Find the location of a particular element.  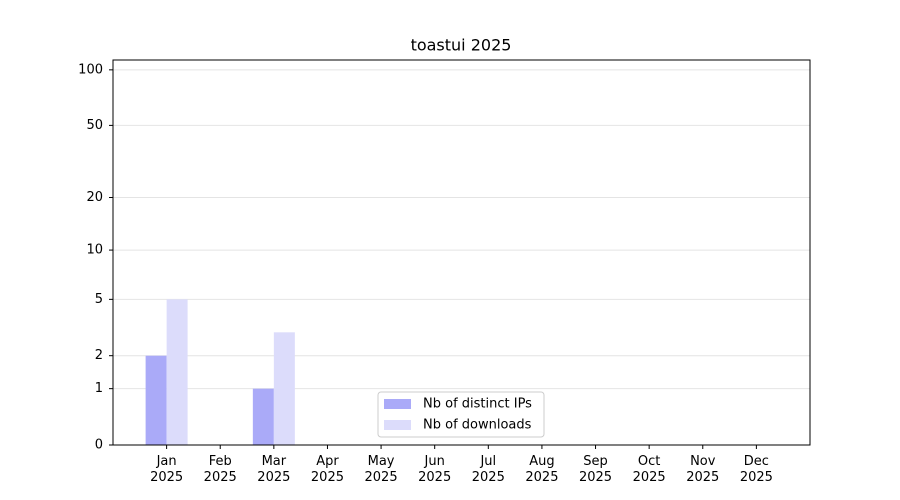

y-tick-label: 100 is located at coordinates (90, 69).